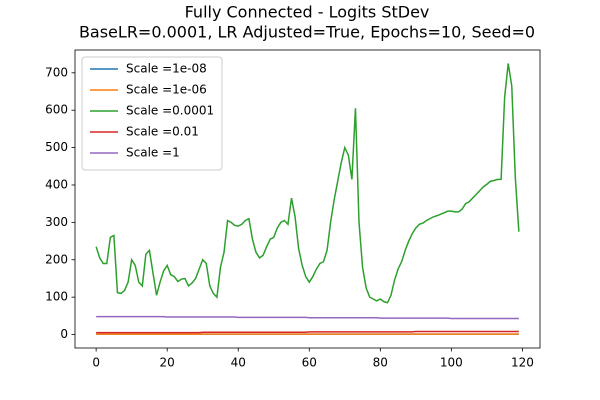  What do you see at coordinates (56, 184) in the screenshot?
I see `y-tick-label: 400` at bounding box center [56, 184].